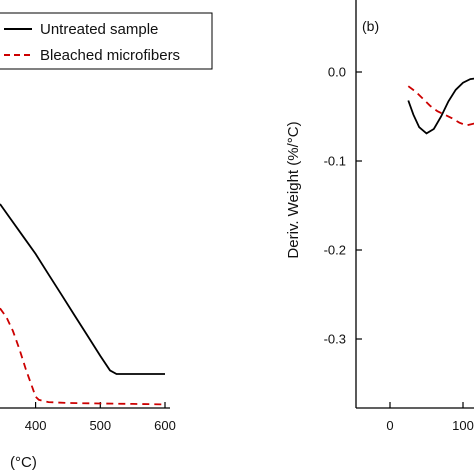 Image resolution: width=474 pixels, height=474 pixels. I want to click on panel-a-x-ticks: 400 500 600, so click(100, 417).